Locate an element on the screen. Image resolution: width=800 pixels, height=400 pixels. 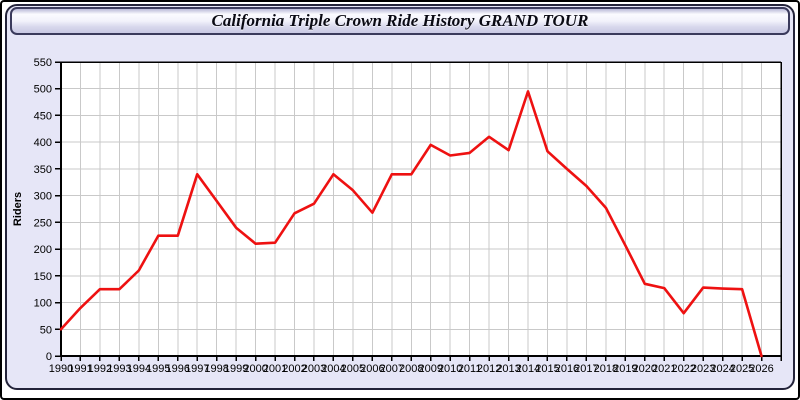
x-tick-label: 2006 is located at coordinates (372, 369).